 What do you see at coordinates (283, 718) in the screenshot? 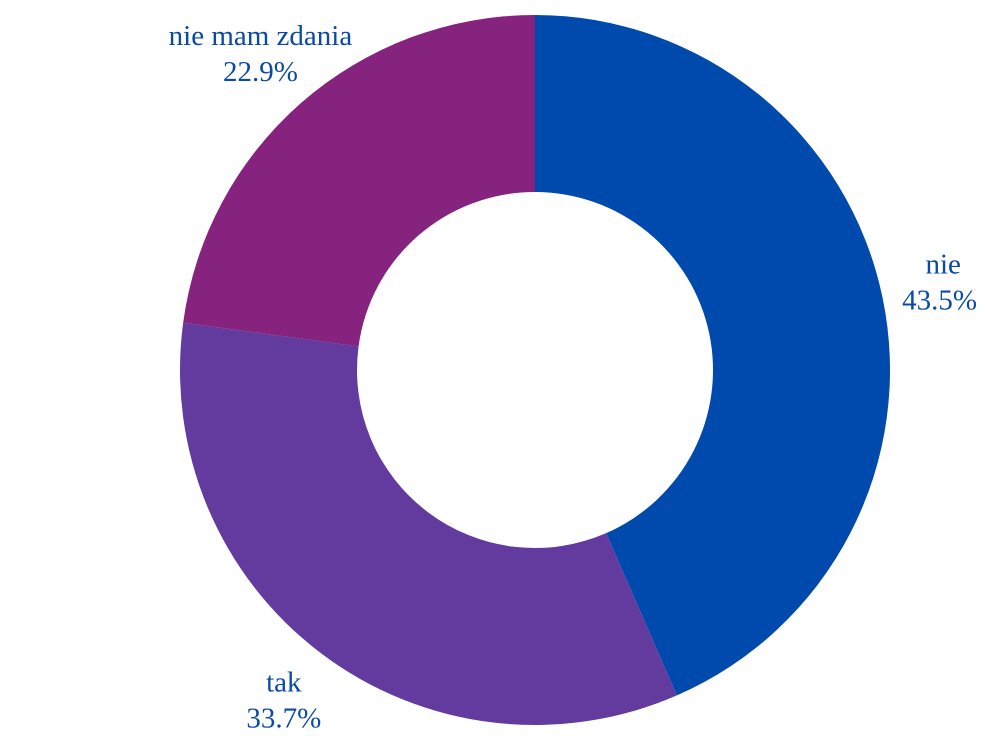
I see `value-label: 33.7%` at bounding box center [283, 718].